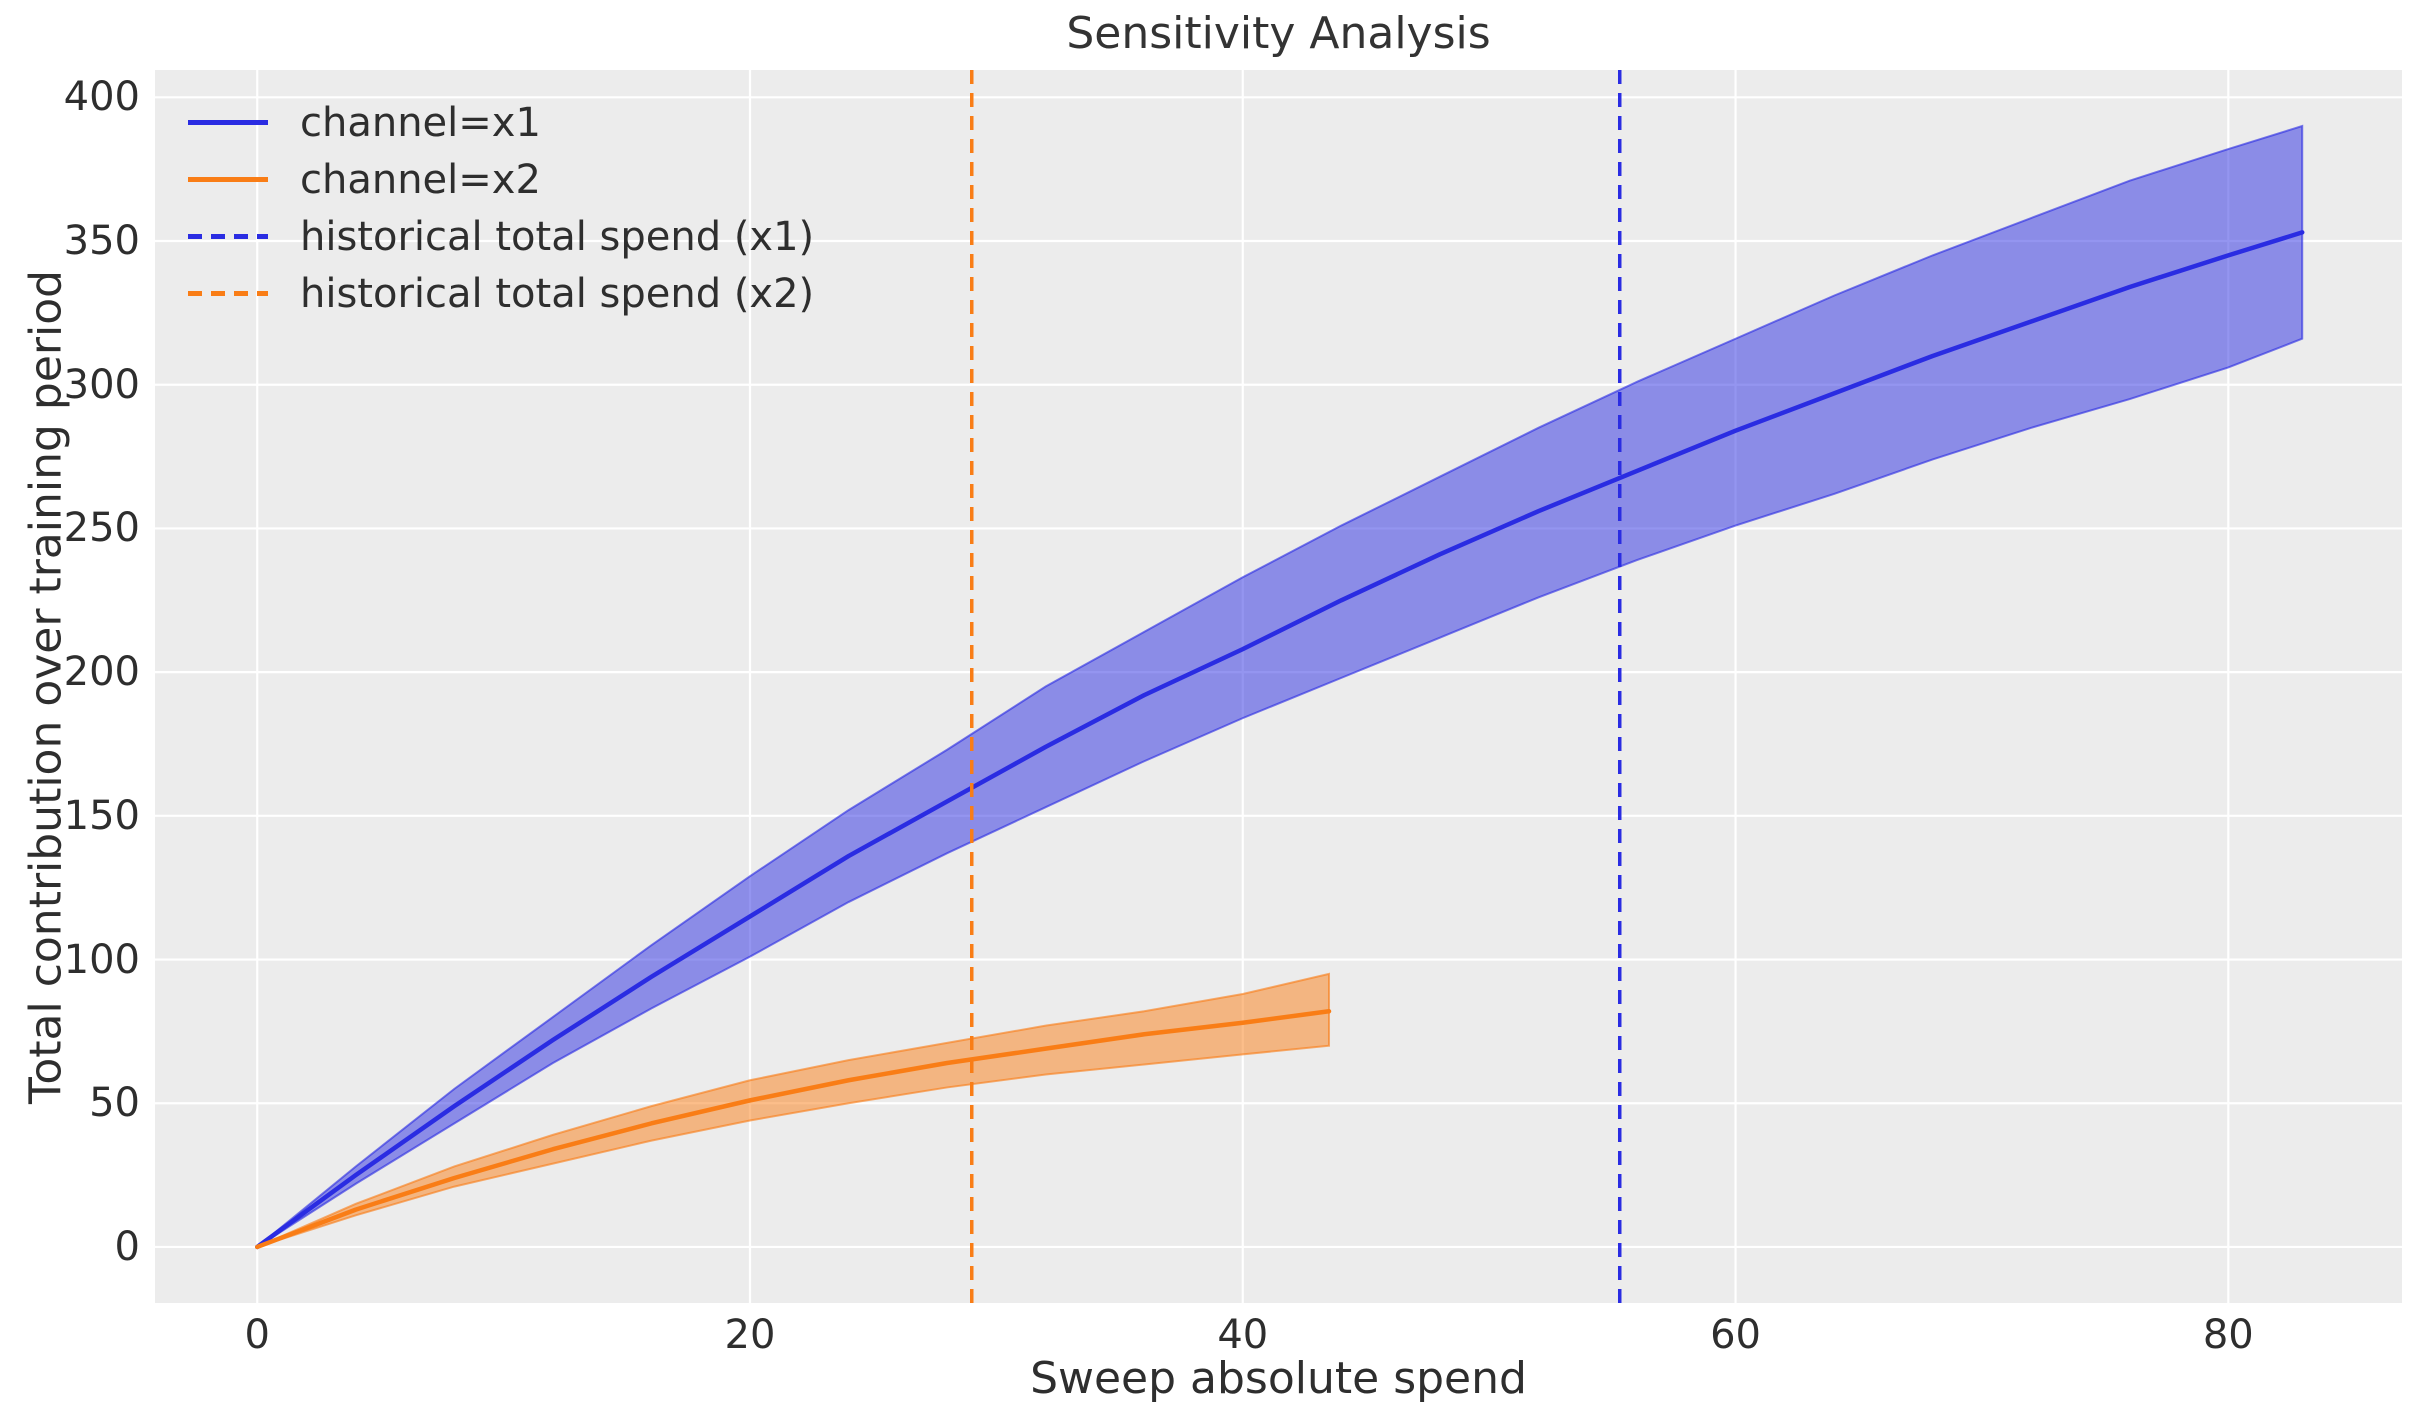  I want to click on legend-row: historical total spend (x2), so click(501, 293).